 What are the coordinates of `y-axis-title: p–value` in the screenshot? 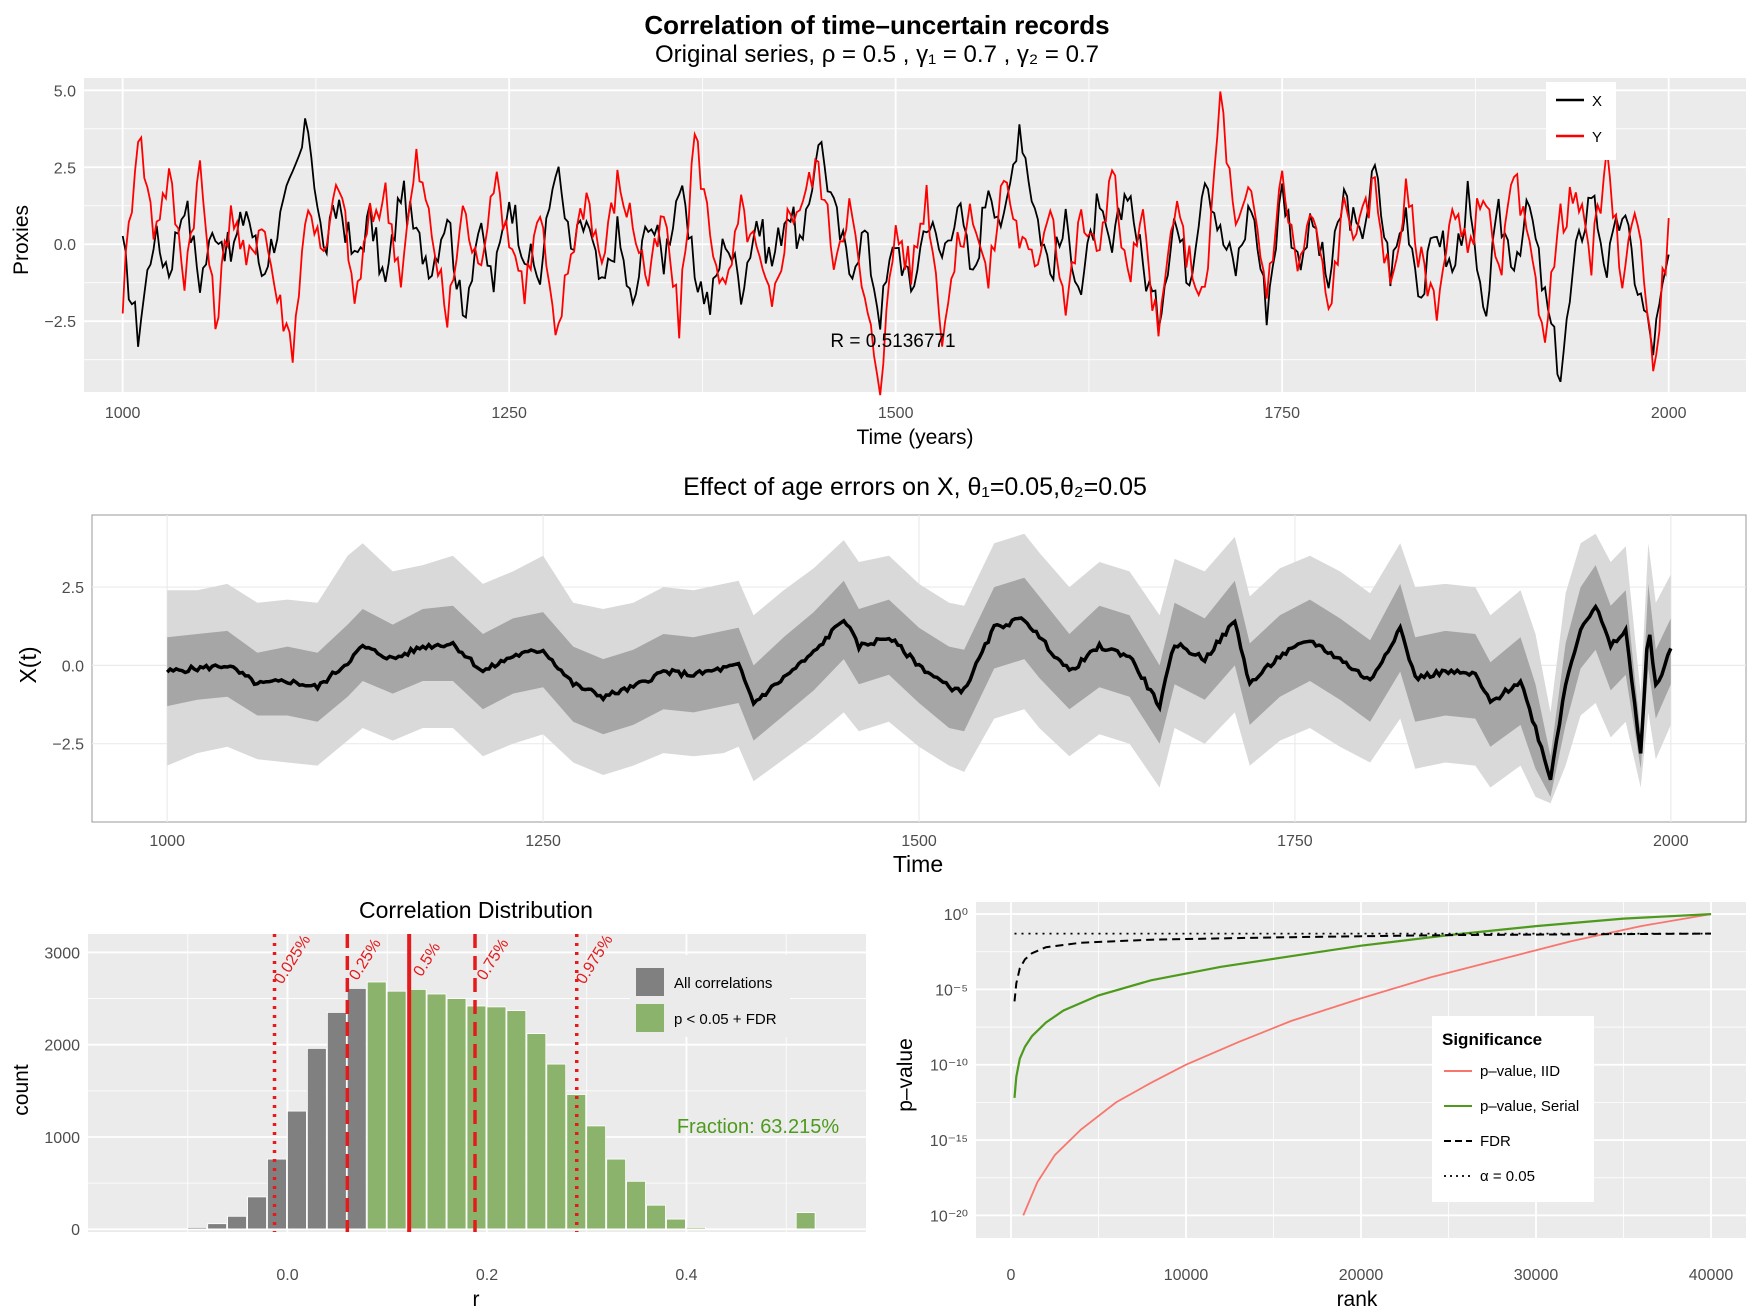 It's located at (905, 1075).